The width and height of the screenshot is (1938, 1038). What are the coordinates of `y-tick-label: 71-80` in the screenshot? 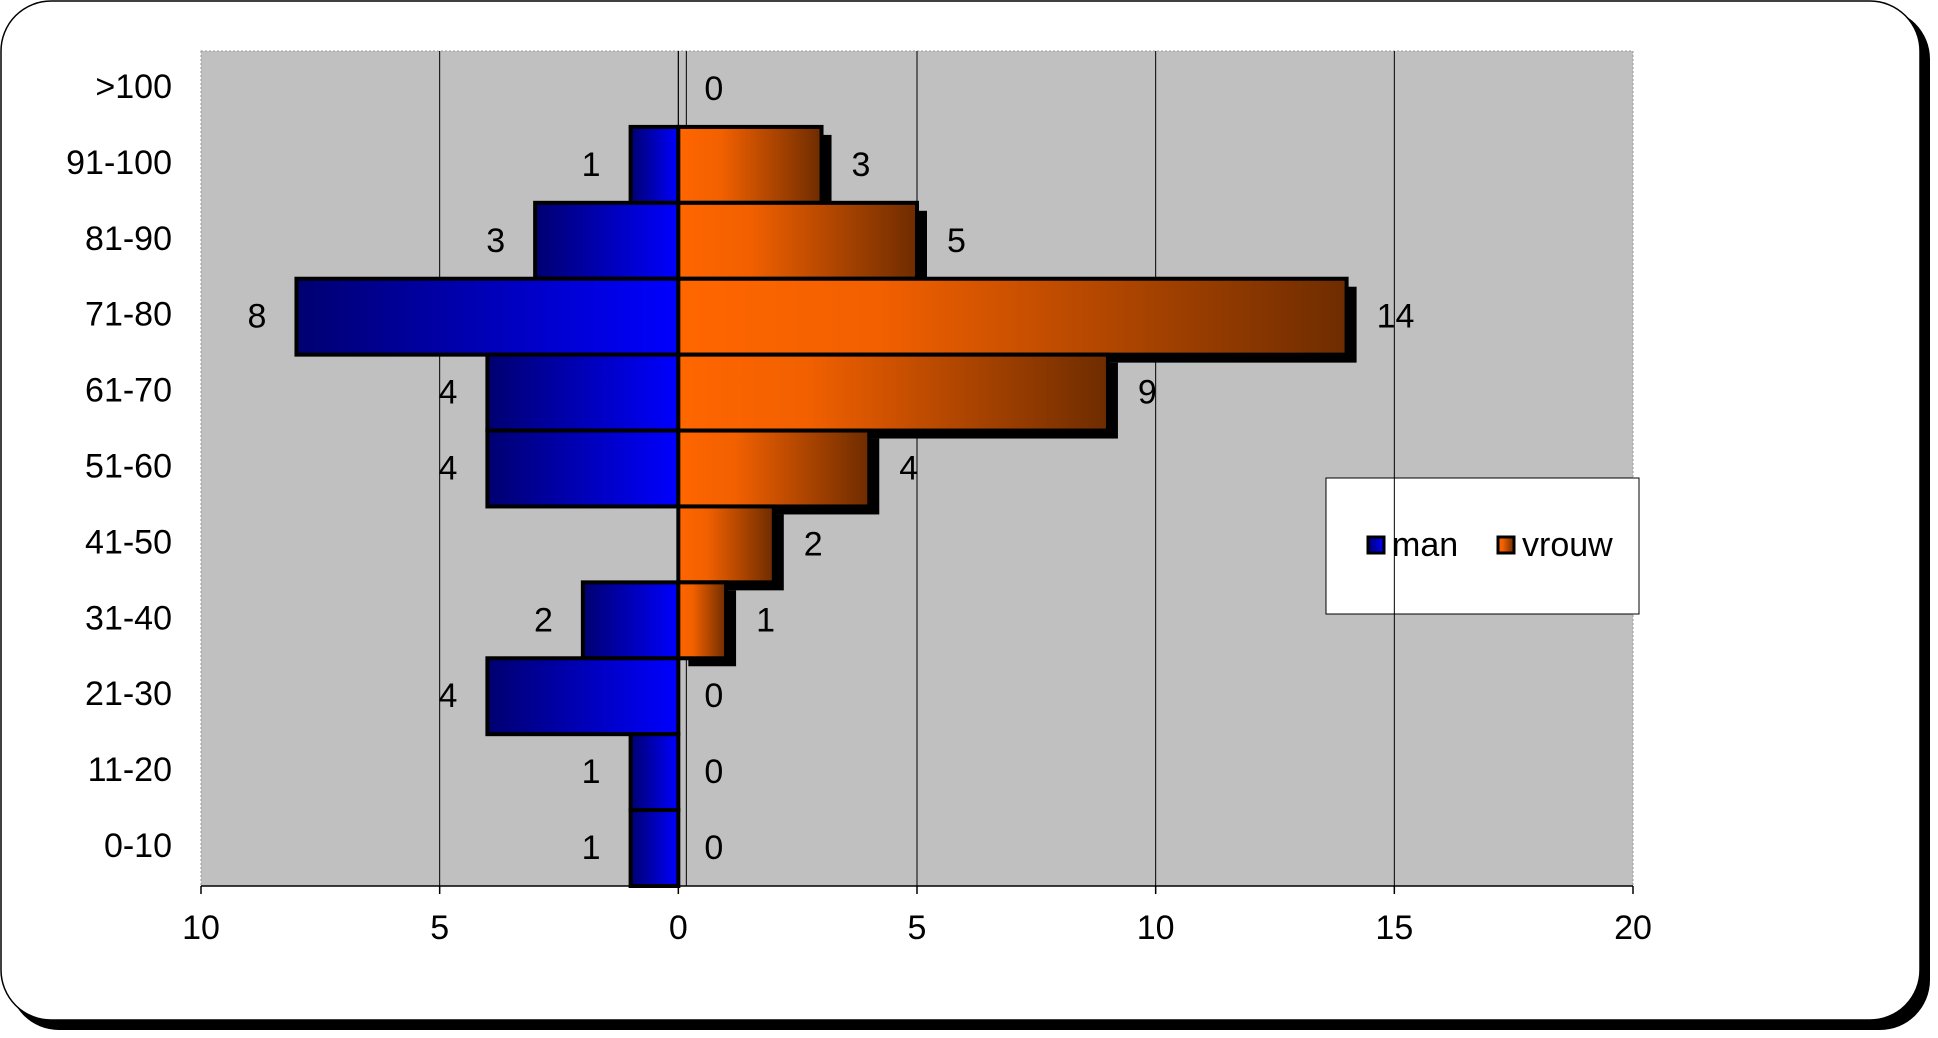 It's located at (128, 315).